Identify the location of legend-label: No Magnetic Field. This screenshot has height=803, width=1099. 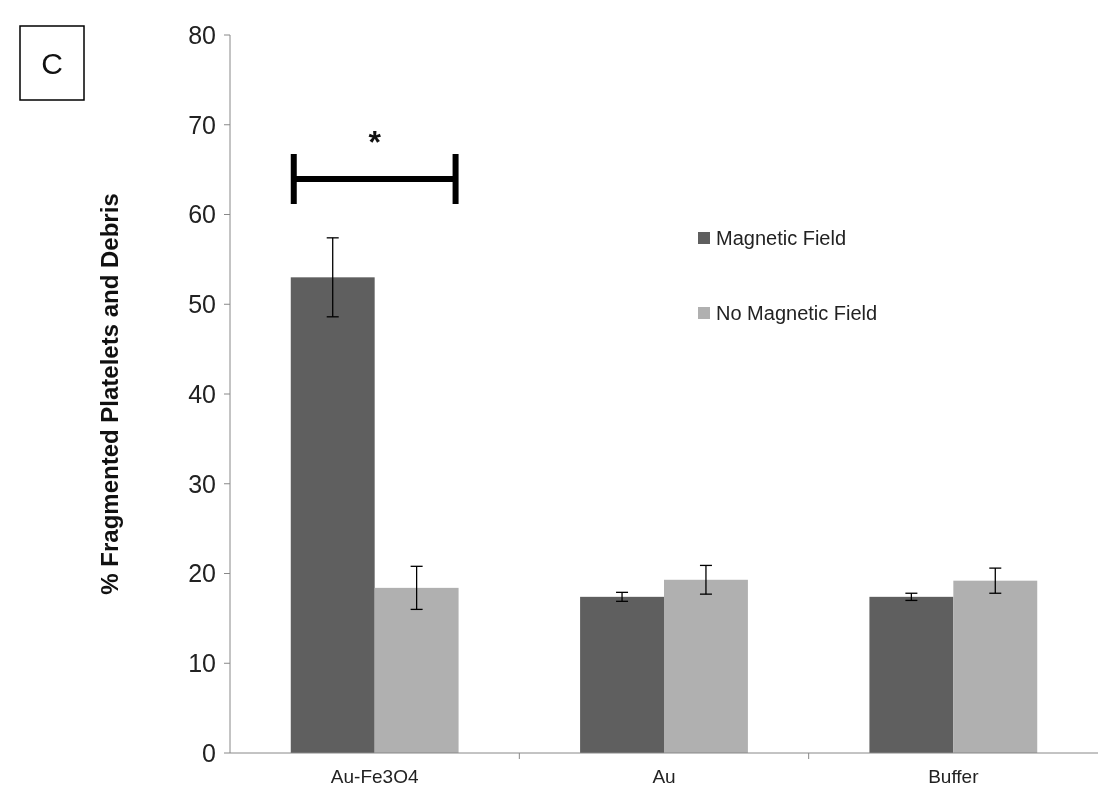
(797, 313).